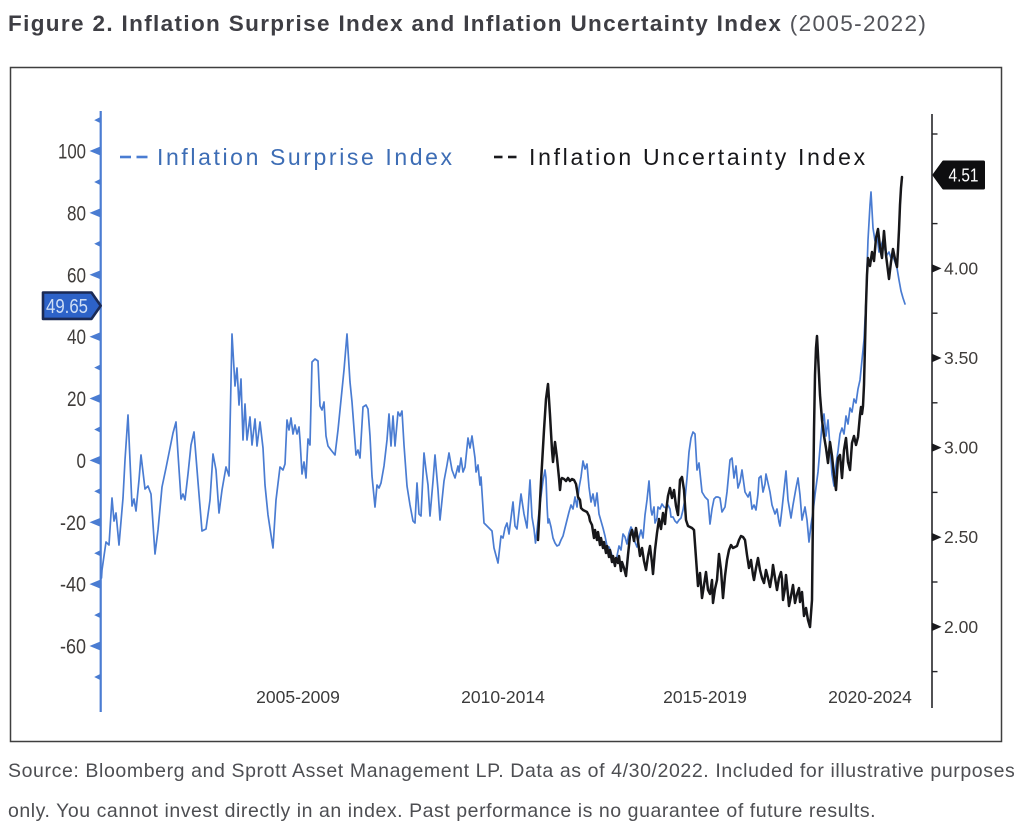 The image size is (1024, 826). What do you see at coordinates (298, 697) in the screenshot?
I see `svg-text: 2005-2009` at bounding box center [298, 697].